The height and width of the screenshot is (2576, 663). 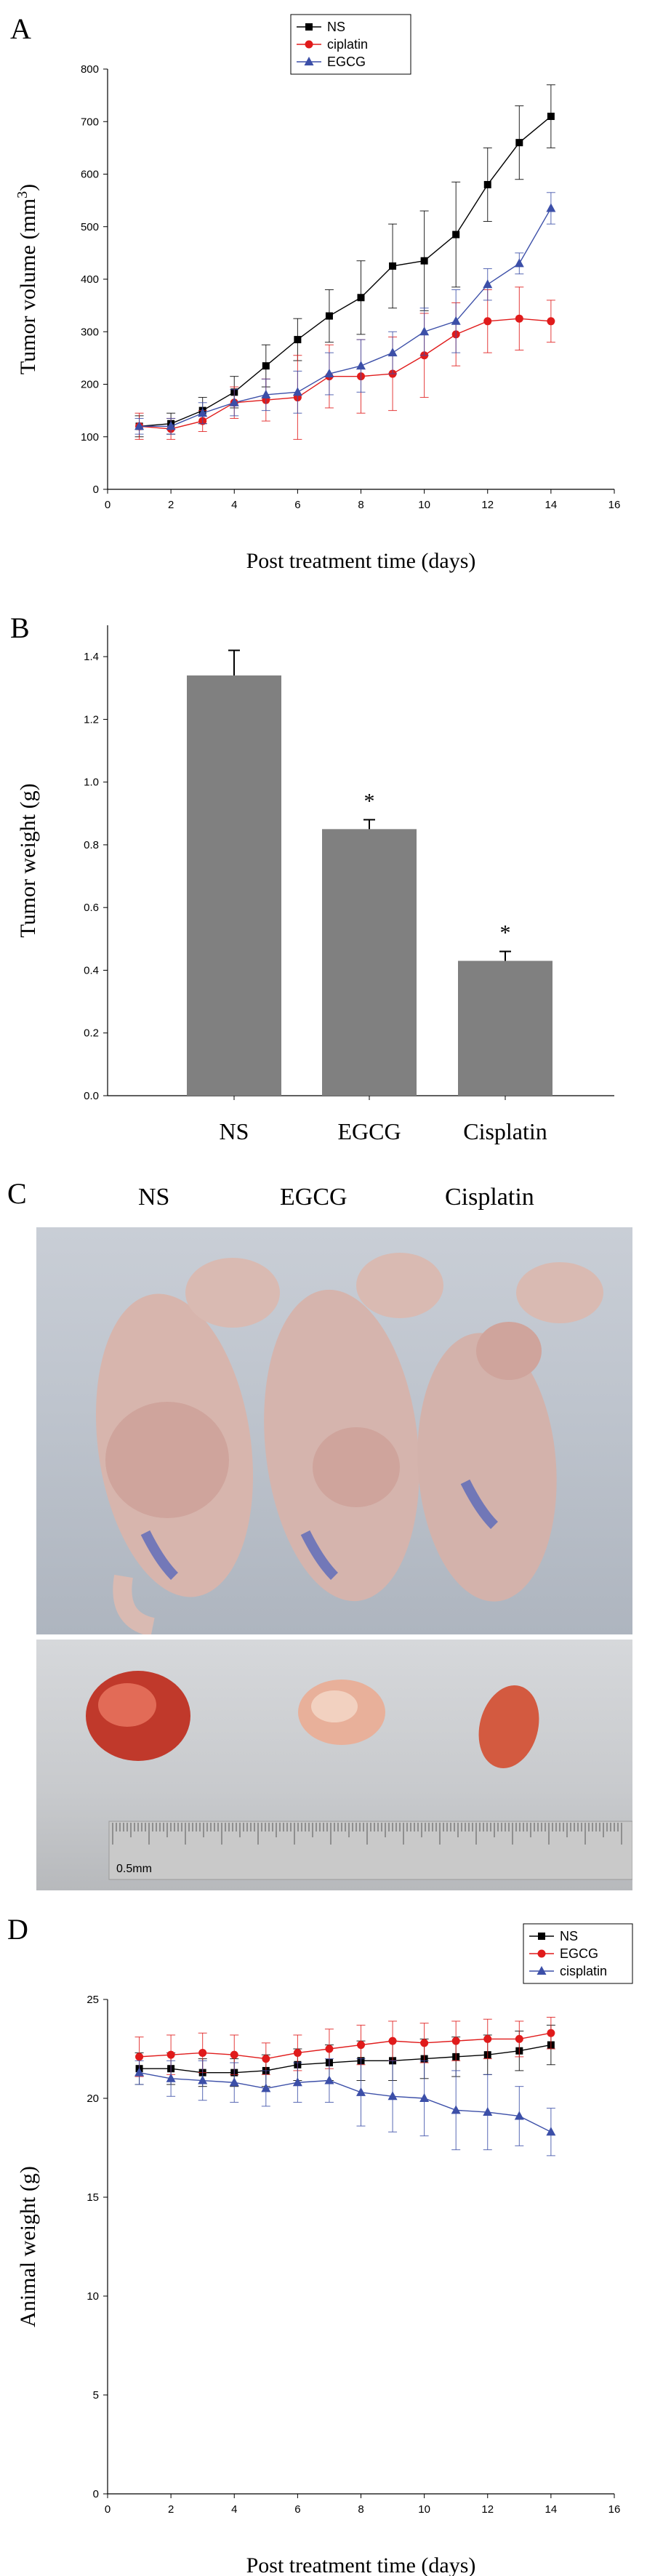 What do you see at coordinates (91, 1096) in the screenshot?
I see `y-tick-label: 0.0` at bounding box center [91, 1096].